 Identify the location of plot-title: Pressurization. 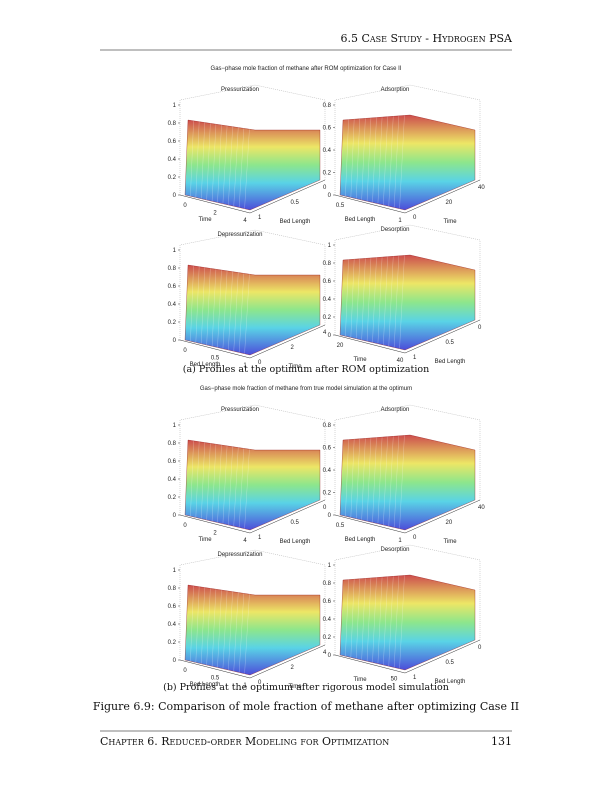
(240, 410).